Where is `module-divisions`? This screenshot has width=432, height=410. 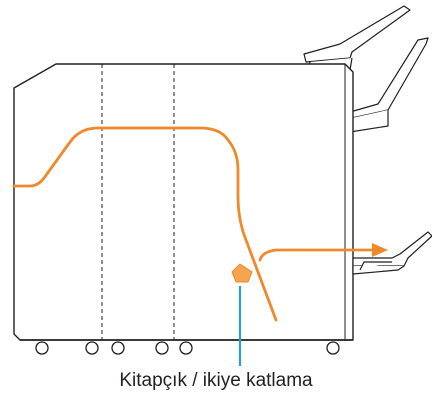
module-divisions is located at coordinates (138, 202).